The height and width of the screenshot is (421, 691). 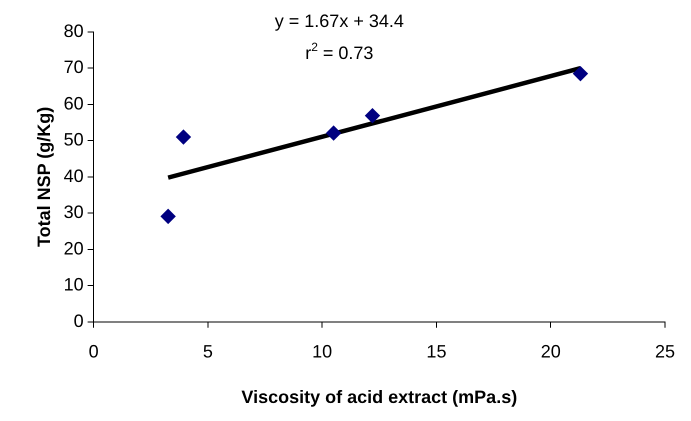 I want to click on x-tick-label: 0, so click(x=93, y=352).